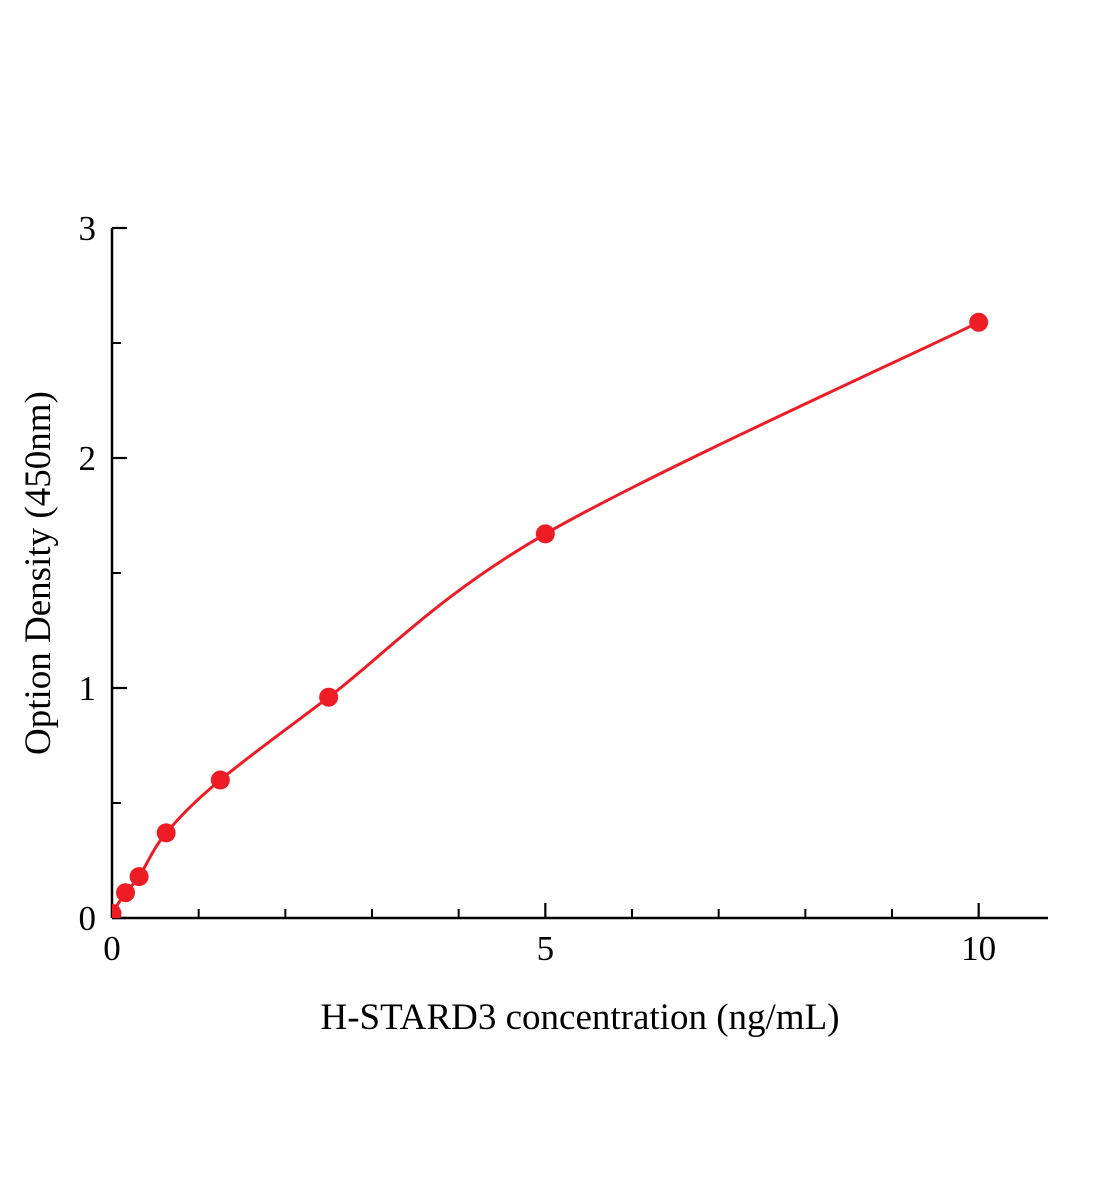  Describe the element at coordinates (38, 573) in the screenshot. I see `y-axis-title: Option Density (450nm)` at that location.